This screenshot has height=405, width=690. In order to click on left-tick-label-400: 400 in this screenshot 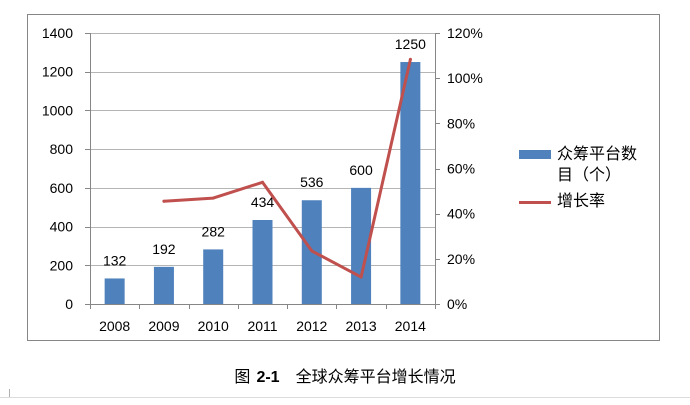, I will do `click(62, 227)`.